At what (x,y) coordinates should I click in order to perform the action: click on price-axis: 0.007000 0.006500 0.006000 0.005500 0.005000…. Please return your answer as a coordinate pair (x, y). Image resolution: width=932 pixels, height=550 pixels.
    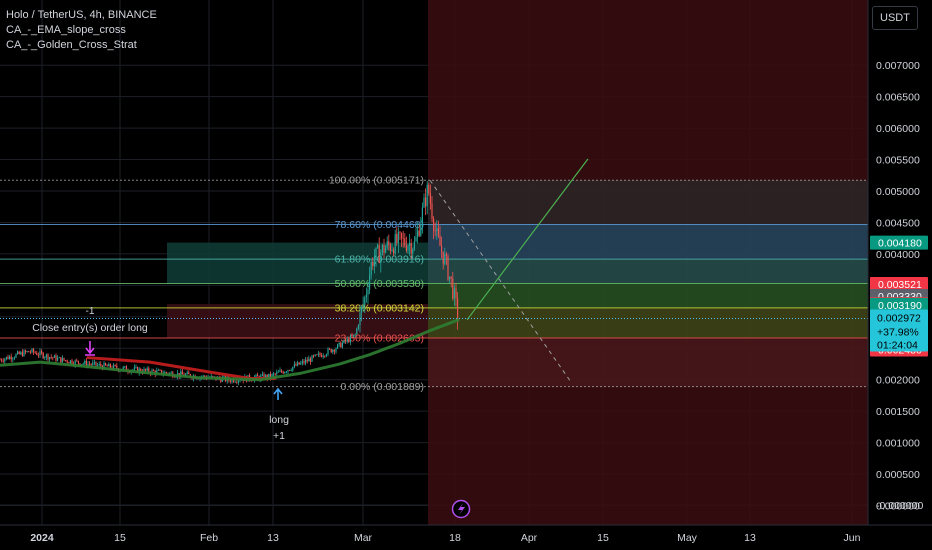
    Looking at the image, I should click on (899, 275).